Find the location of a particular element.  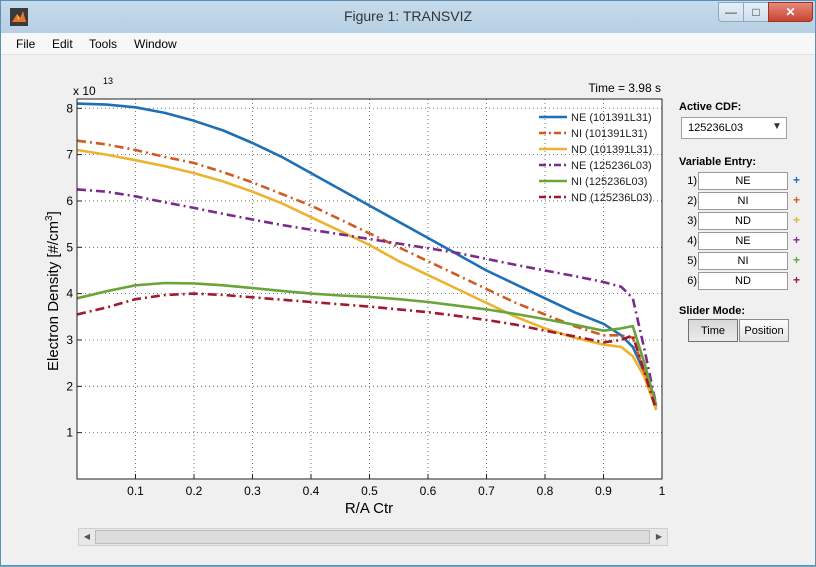

menu-edit: Edit is located at coordinates (62, 44).